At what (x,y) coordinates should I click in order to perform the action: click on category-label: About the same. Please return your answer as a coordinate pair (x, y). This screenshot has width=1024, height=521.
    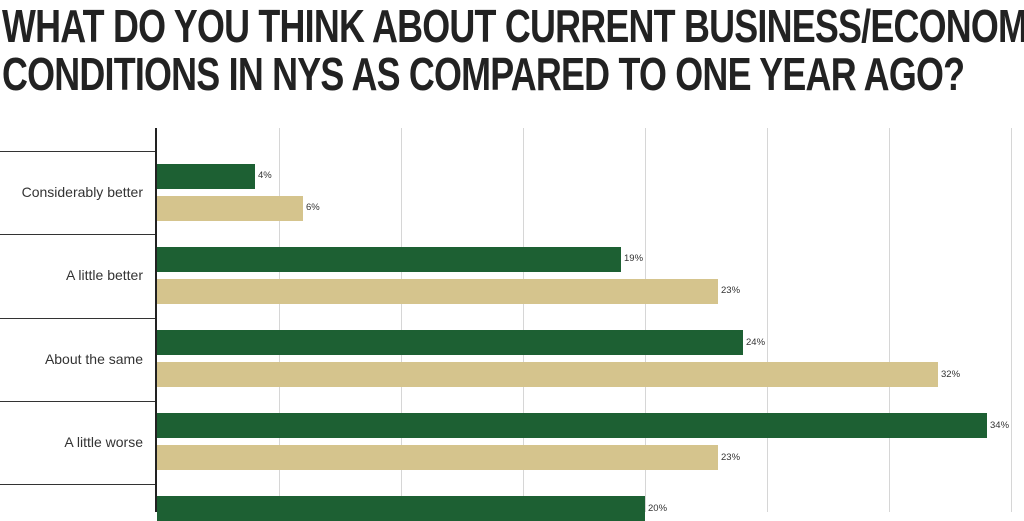
    Looking at the image, I should click on (93, 359).